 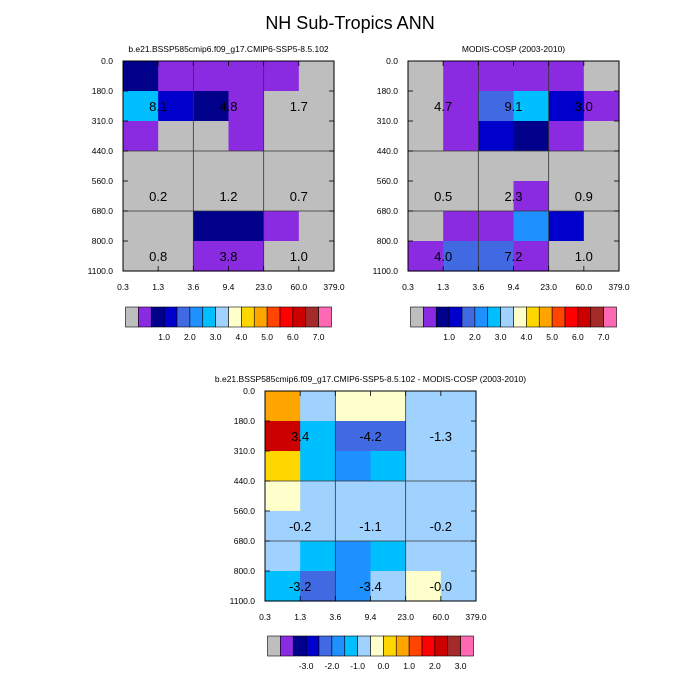 What do you see at coordinates (103, 211) in the screenshot?
I see `y-tick-label: 680.0` at bounding box center [103, 211].